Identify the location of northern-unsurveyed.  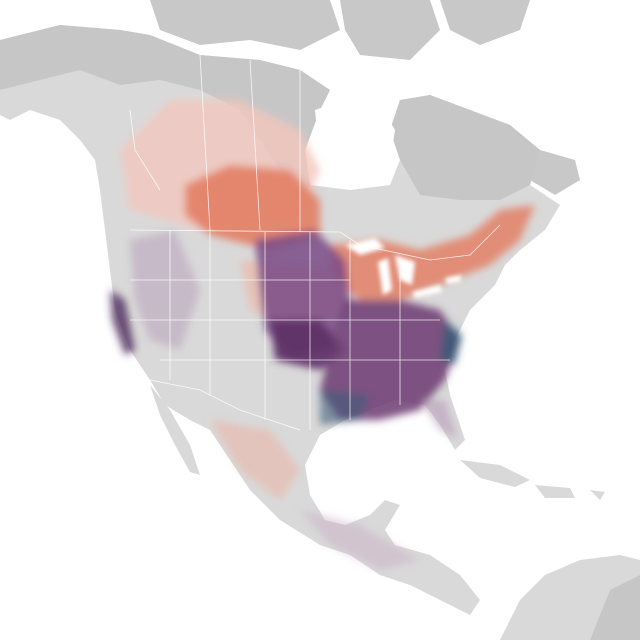
(165, 112).